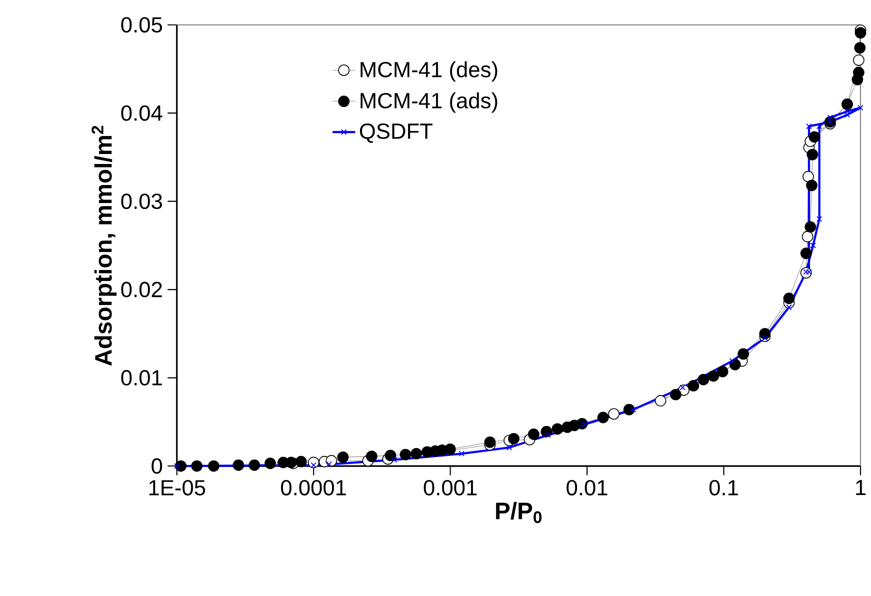 Image resolution: width=871 pixels, height=596 pixels. Describe the element at coordinates (587, 488) in the screenshot. I see `x-tick-label: 0.01` at that location.